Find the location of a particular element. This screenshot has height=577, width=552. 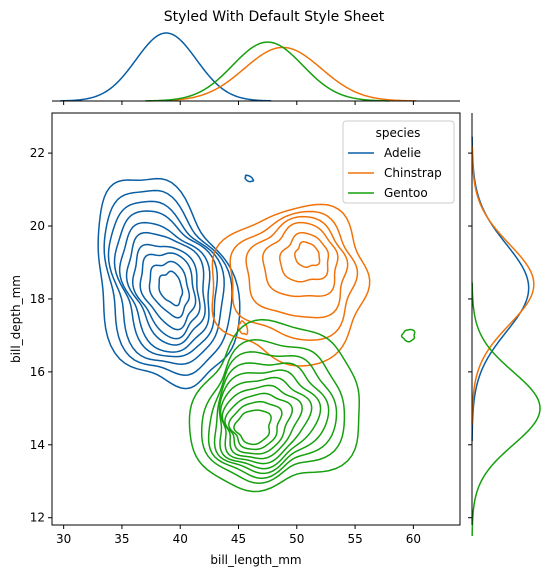

chart-title: Styled With Default Style Sheet is located at coordinates (274, 17).